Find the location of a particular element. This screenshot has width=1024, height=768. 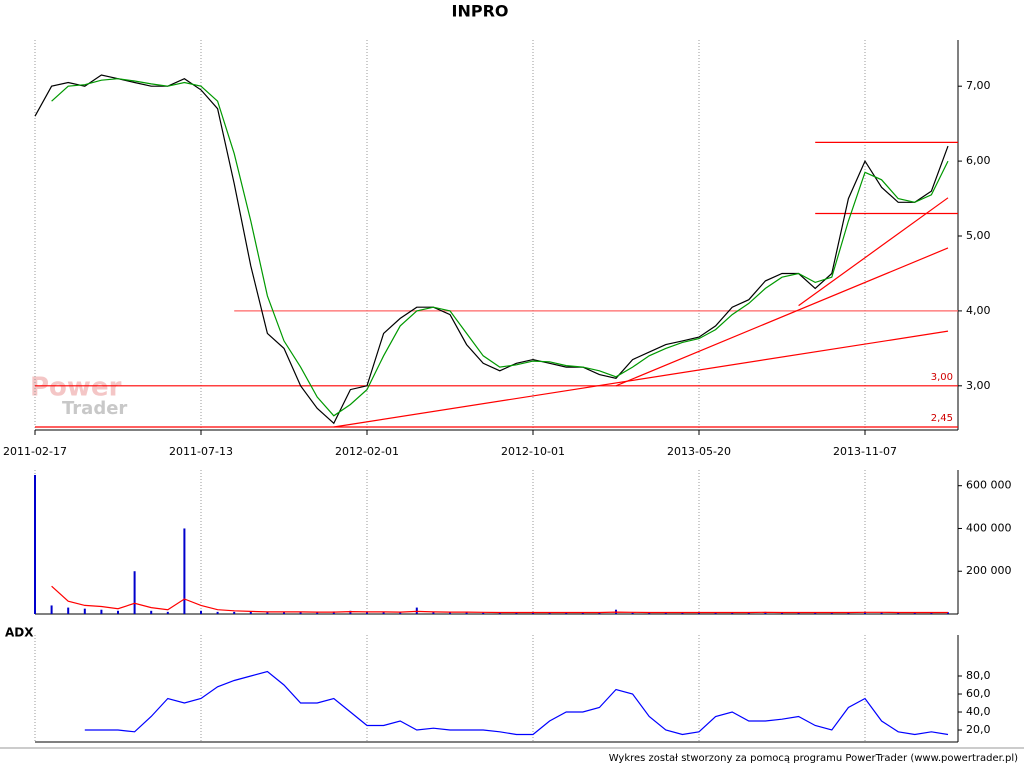

y-tick-label: 3,00 is located at coordinates (978, 385).